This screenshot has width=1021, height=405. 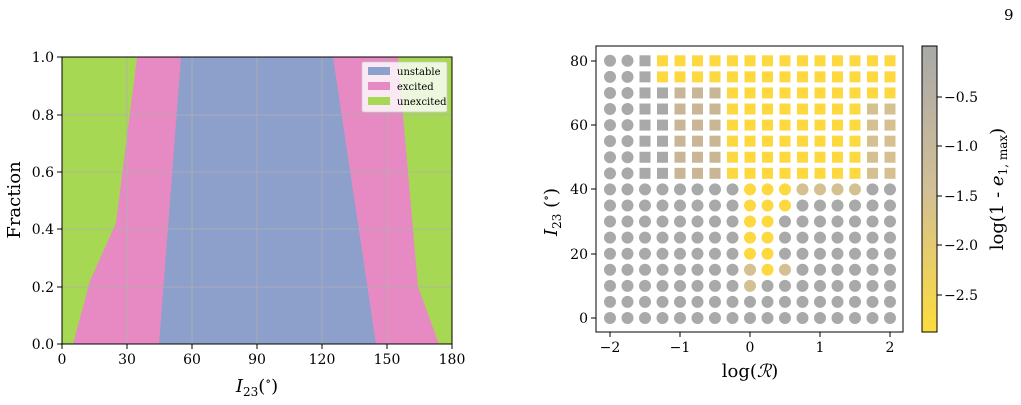 I want to click on x-tick-label: −1, so click(x=680, y=348).